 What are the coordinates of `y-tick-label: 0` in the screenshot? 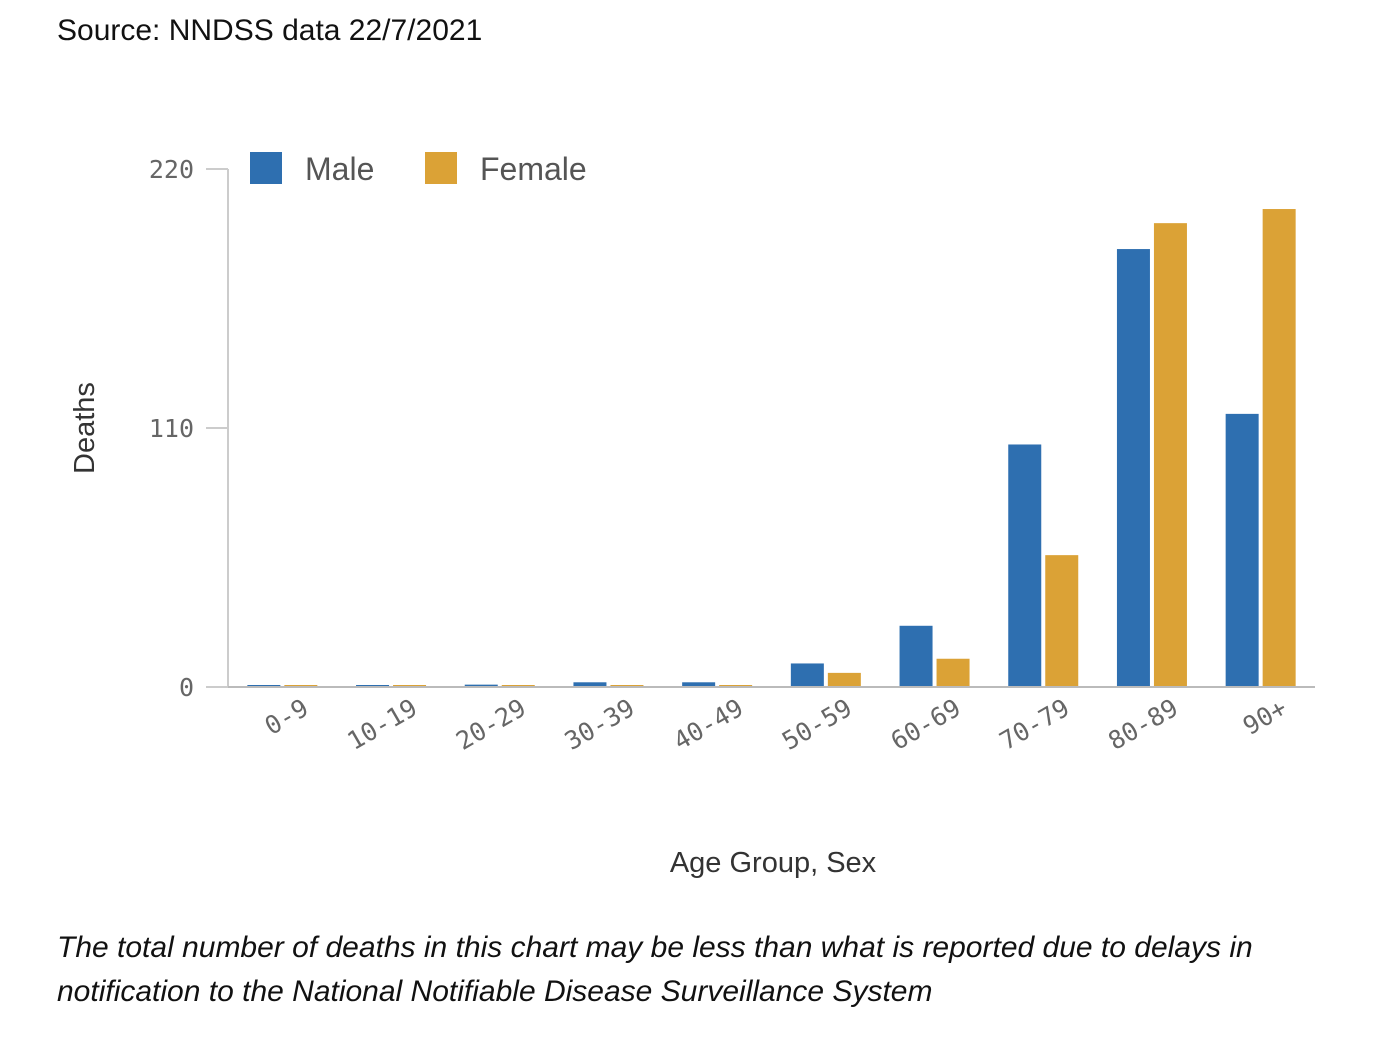 It's located at (186, 687).